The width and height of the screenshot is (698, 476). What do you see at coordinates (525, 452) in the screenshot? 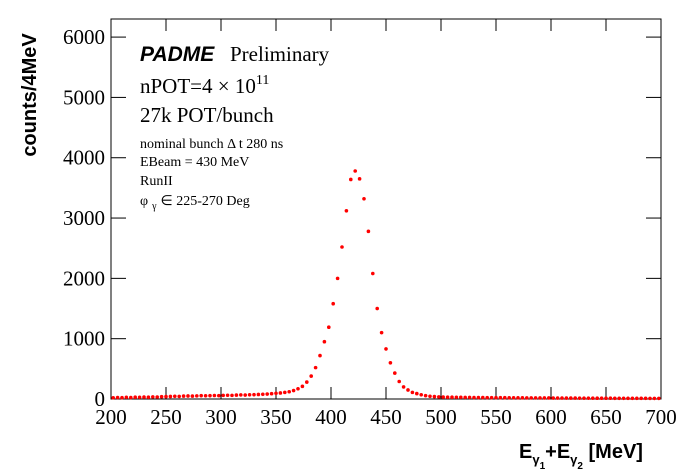
I see `x-label-e1: E` at bounding box center [525, 452].